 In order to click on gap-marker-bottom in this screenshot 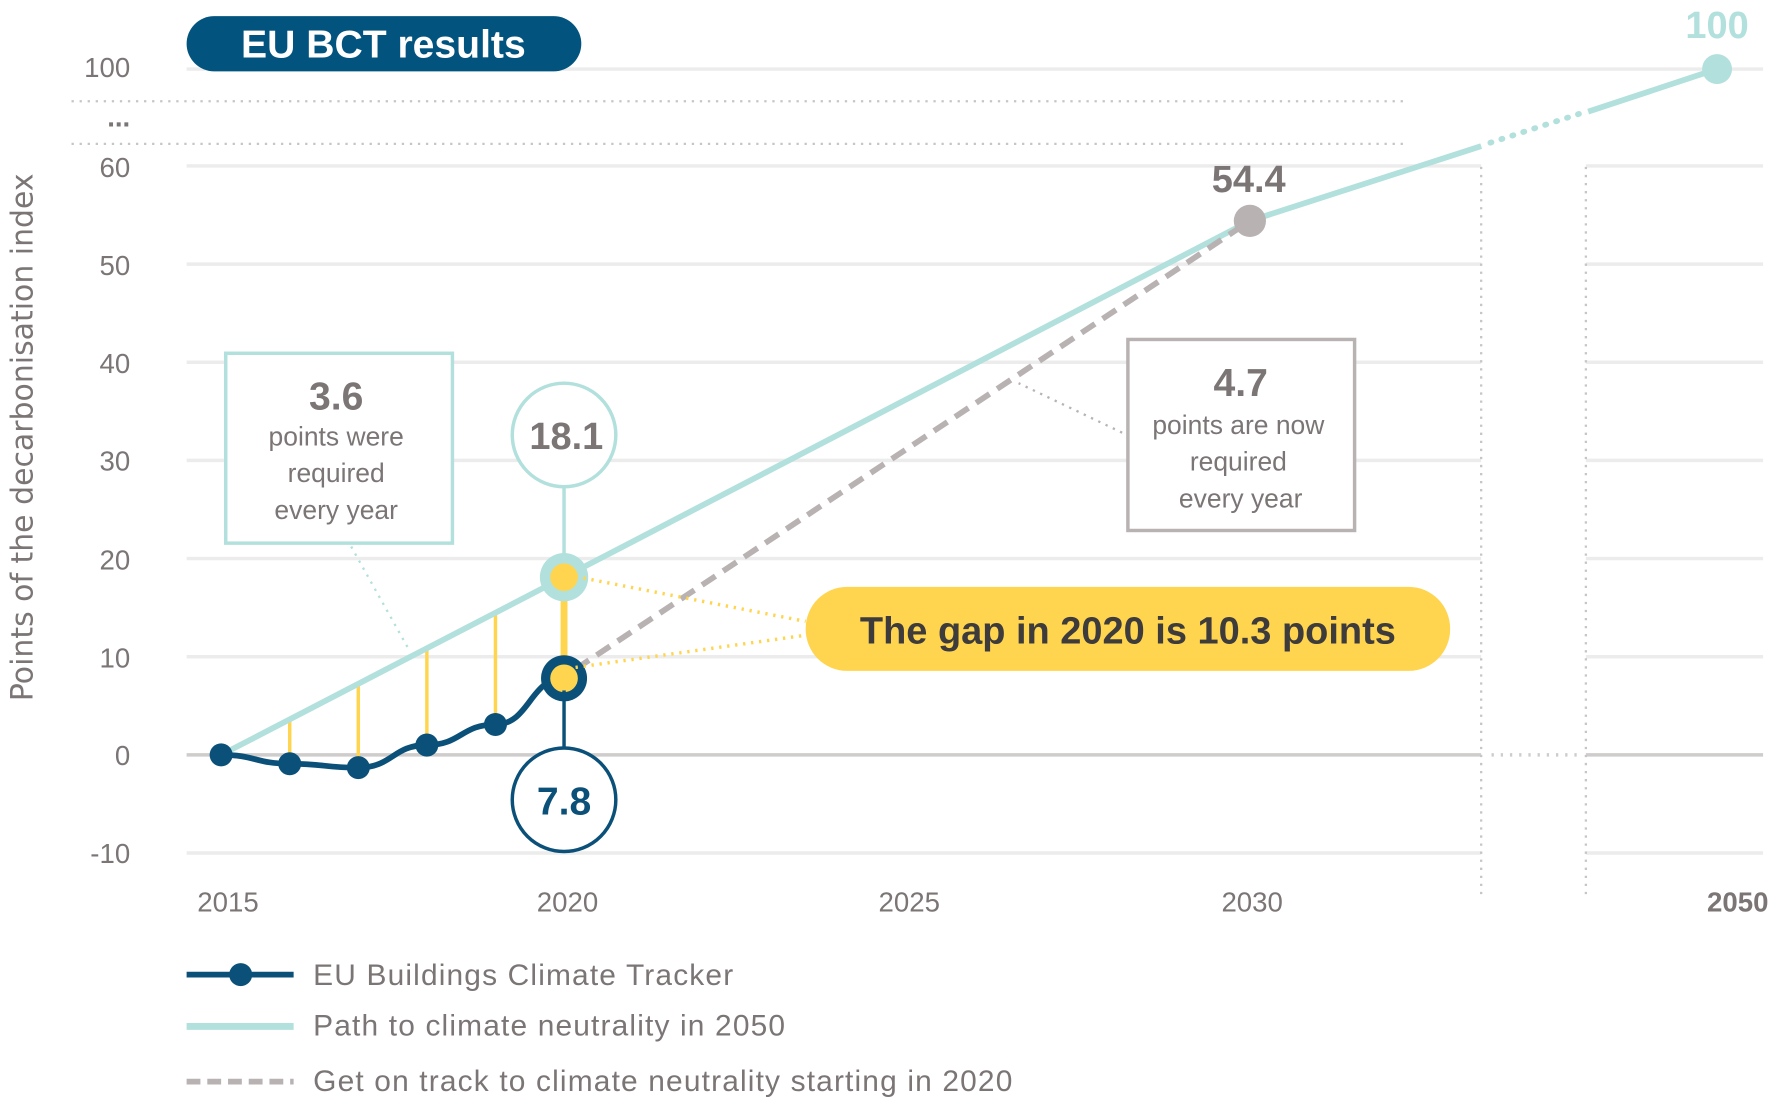, I will do `click(564, 678)`.